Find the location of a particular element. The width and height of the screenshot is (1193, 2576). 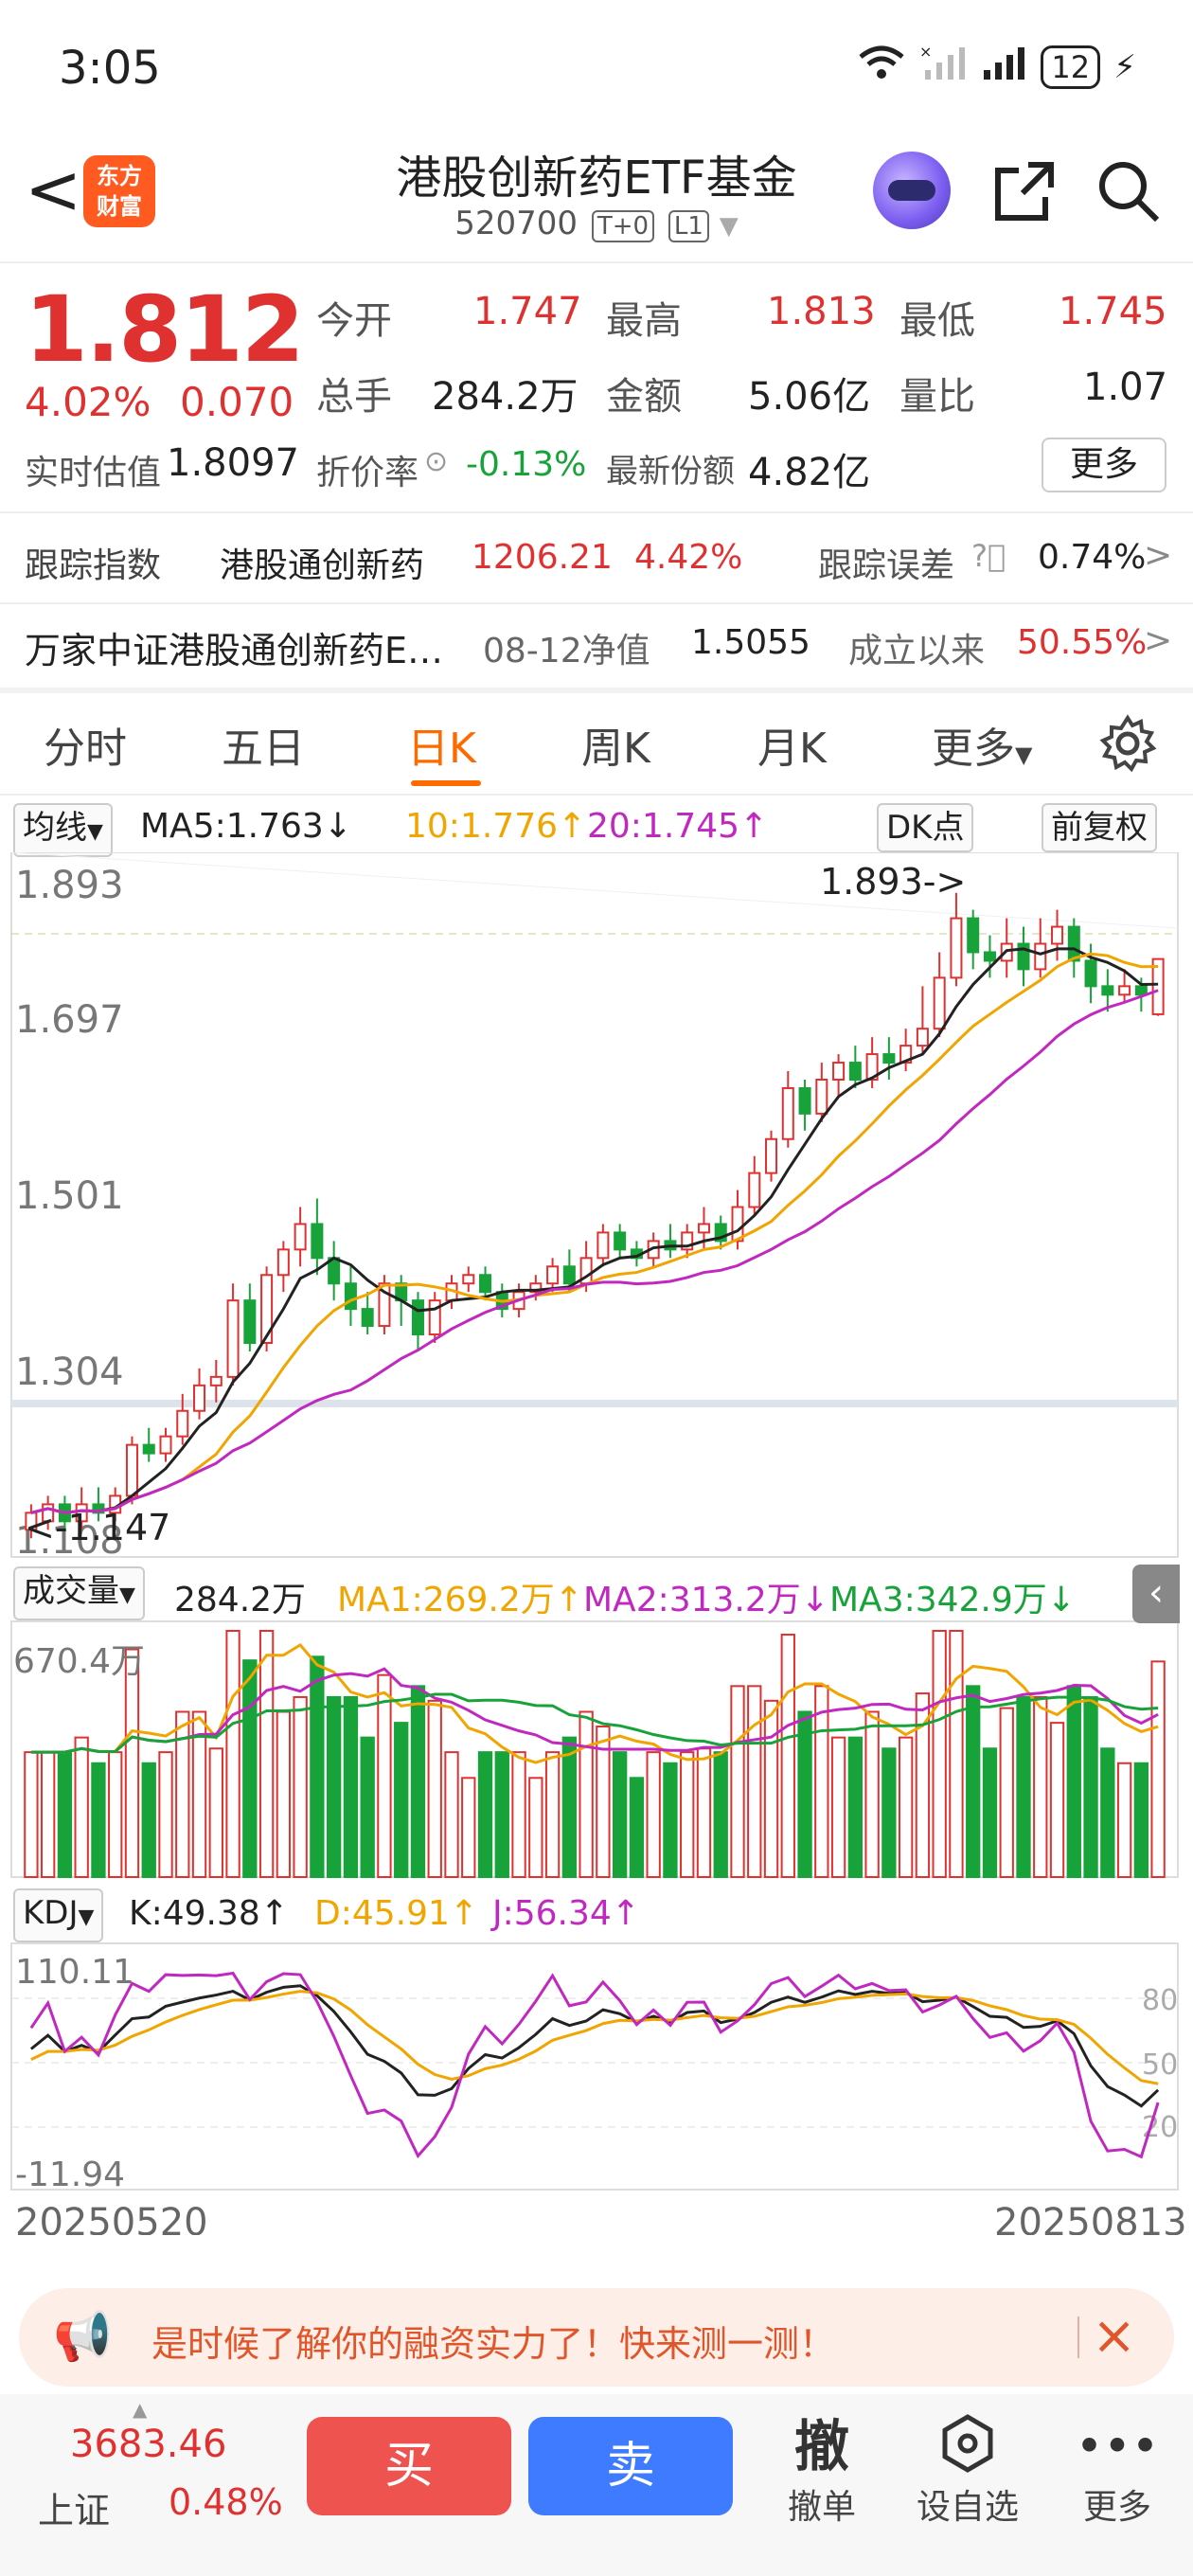

volume-select: 成交量▼ is located at coordinates (79, 1593).